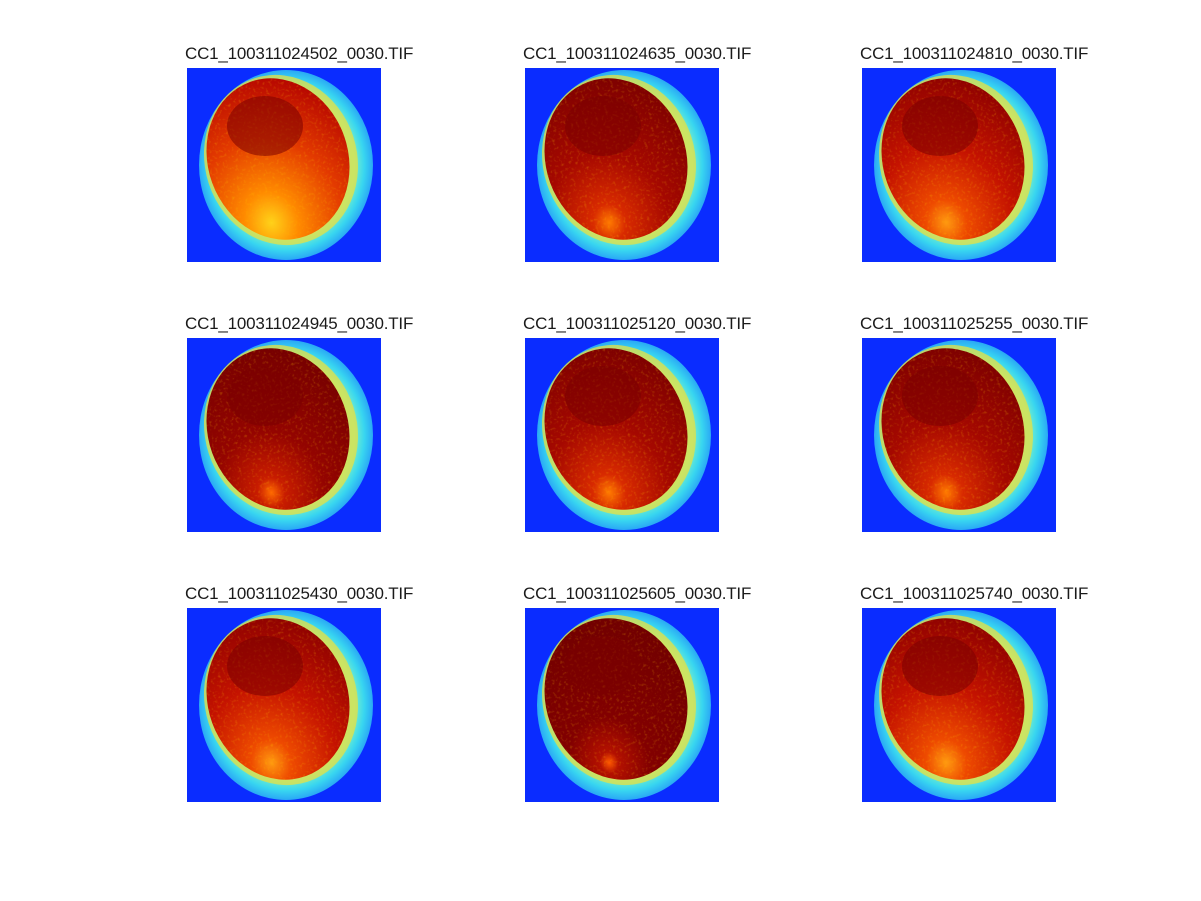  Describe the element at coordinates (974, 593) in the screenshot. I see `panel-title: CC1_100311025740_0030.TIF` at that location.